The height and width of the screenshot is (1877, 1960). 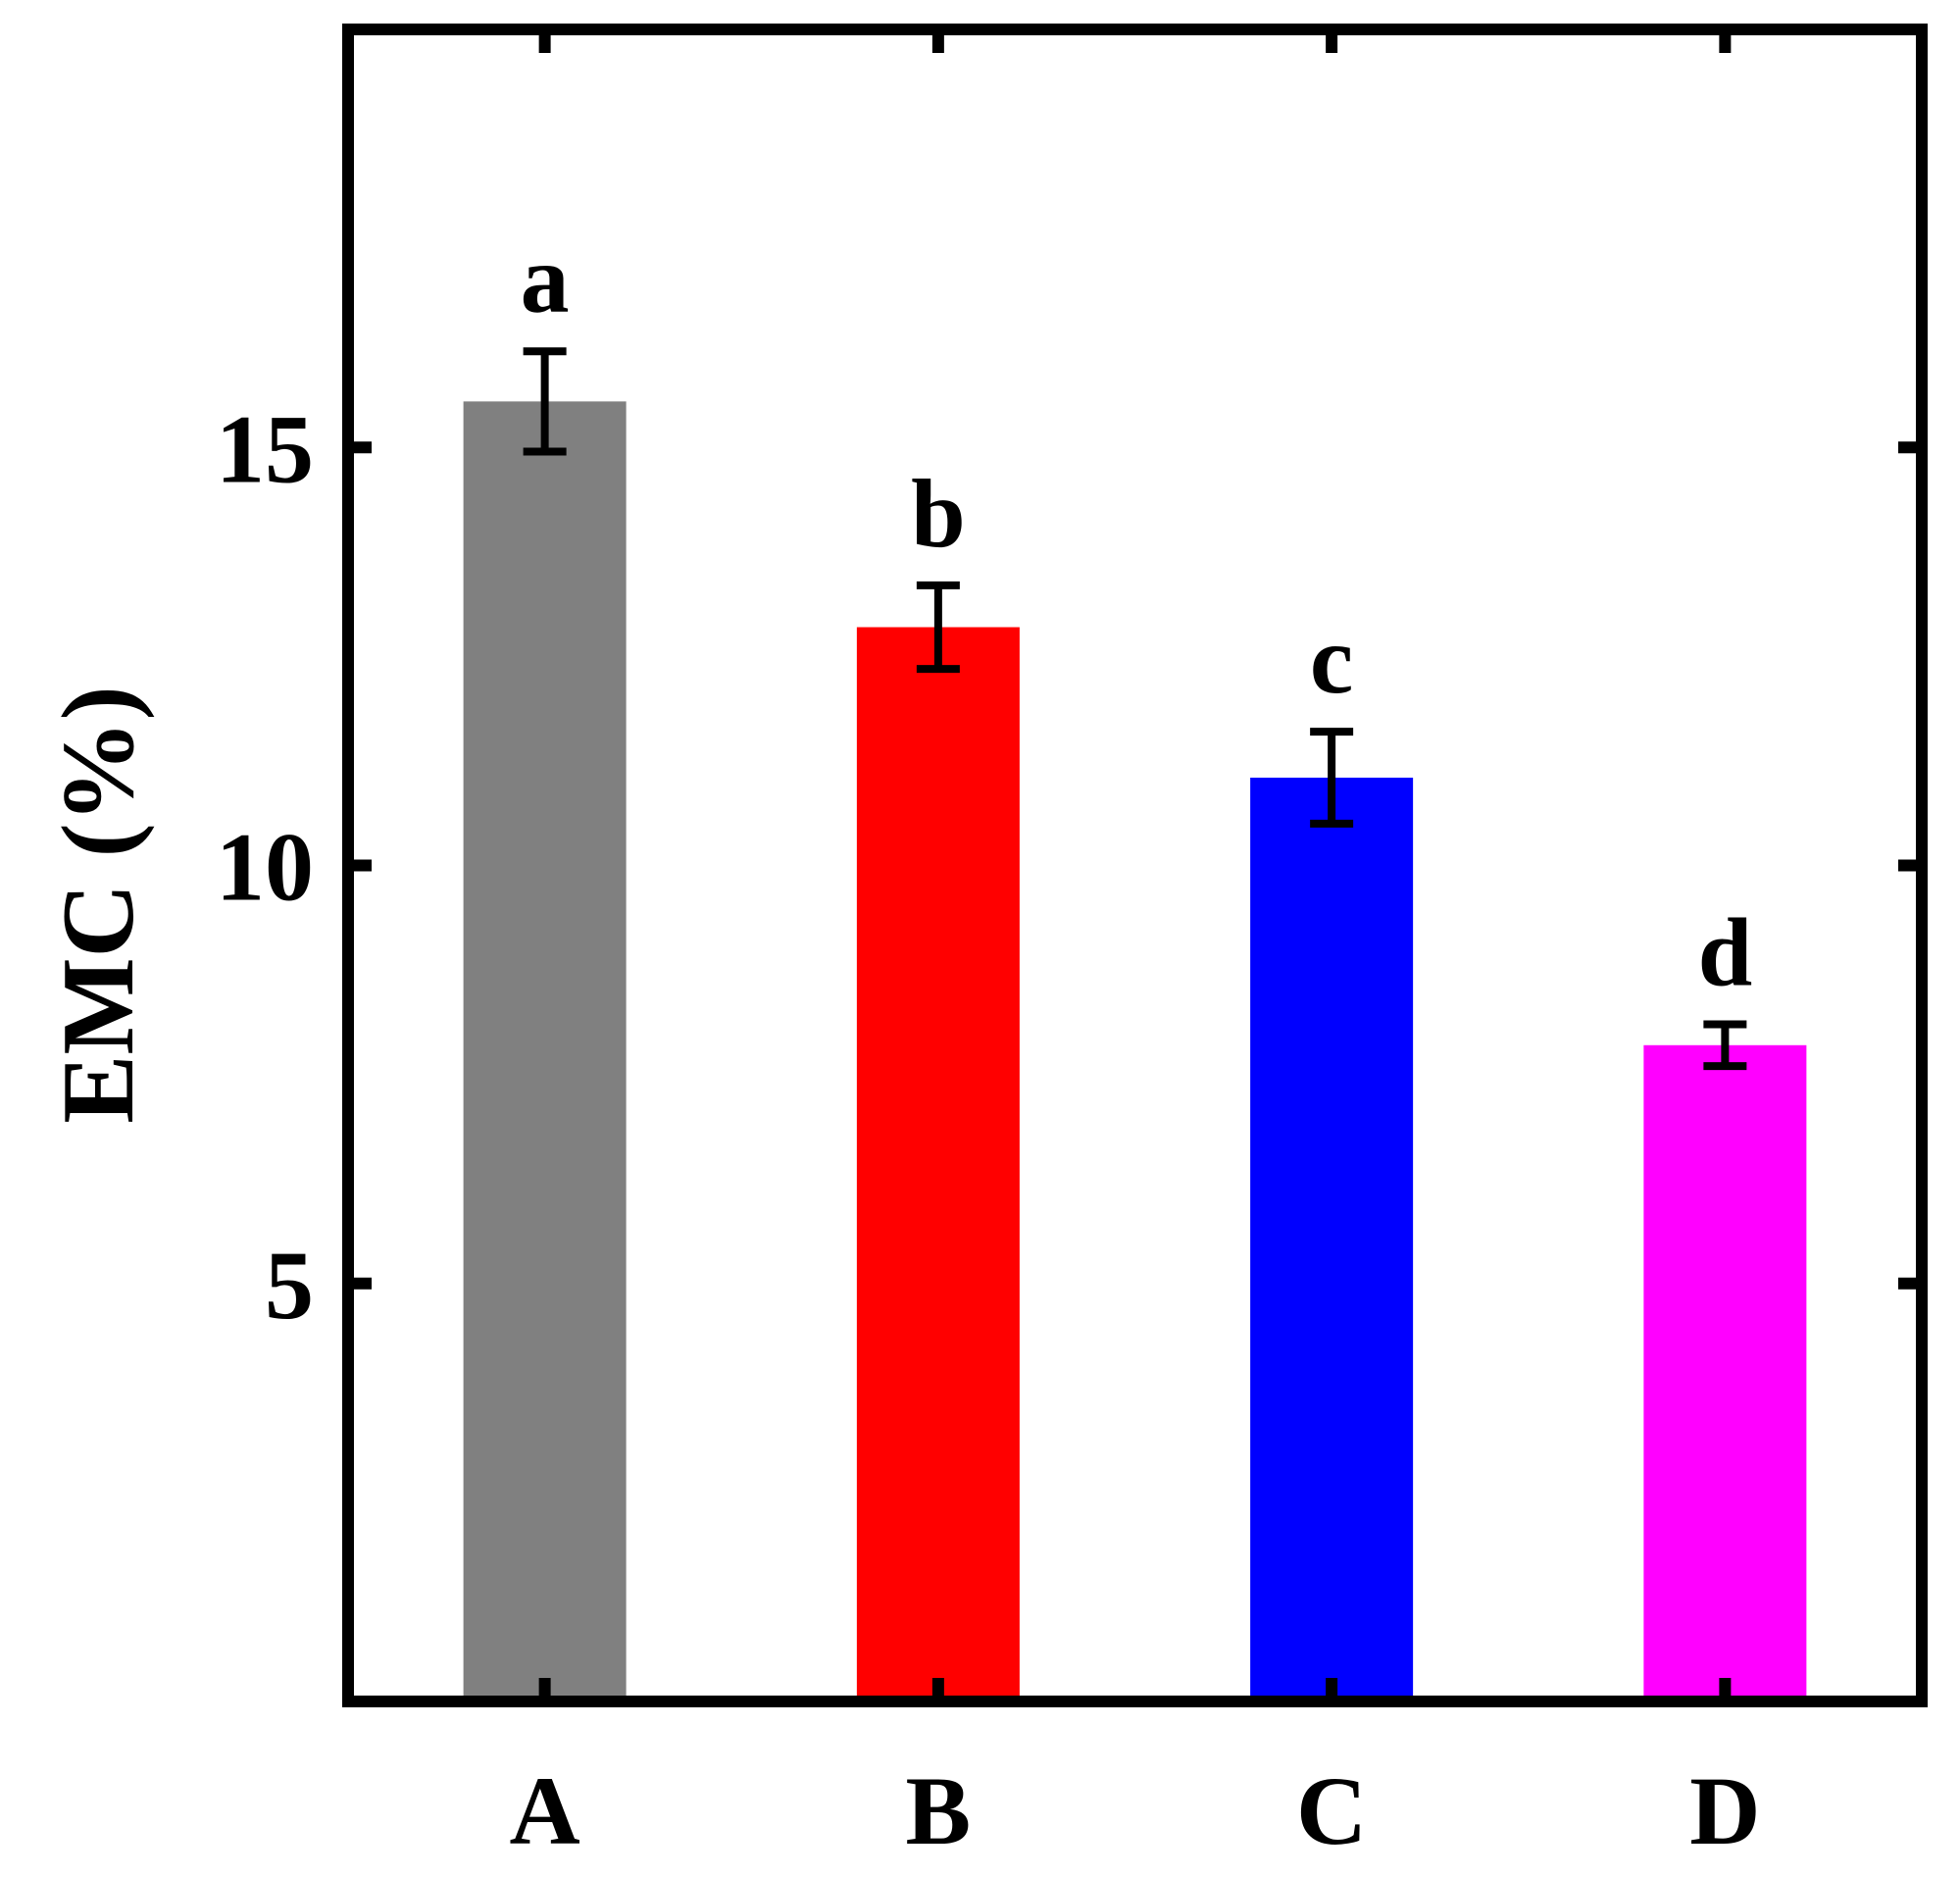 What do you see at coordinates (545, 402) in the screenshot?
I see `error-bar-a` at bounding box center [545, 402].